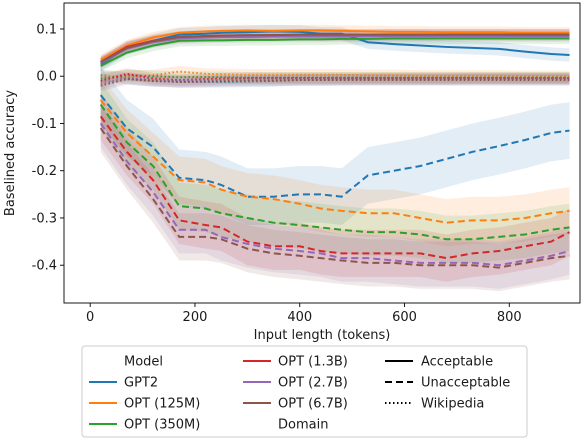 The width and height of the screenshot is (584, 440). I want to click on line-opt-2-7b-acceptable, so click(335, 49).